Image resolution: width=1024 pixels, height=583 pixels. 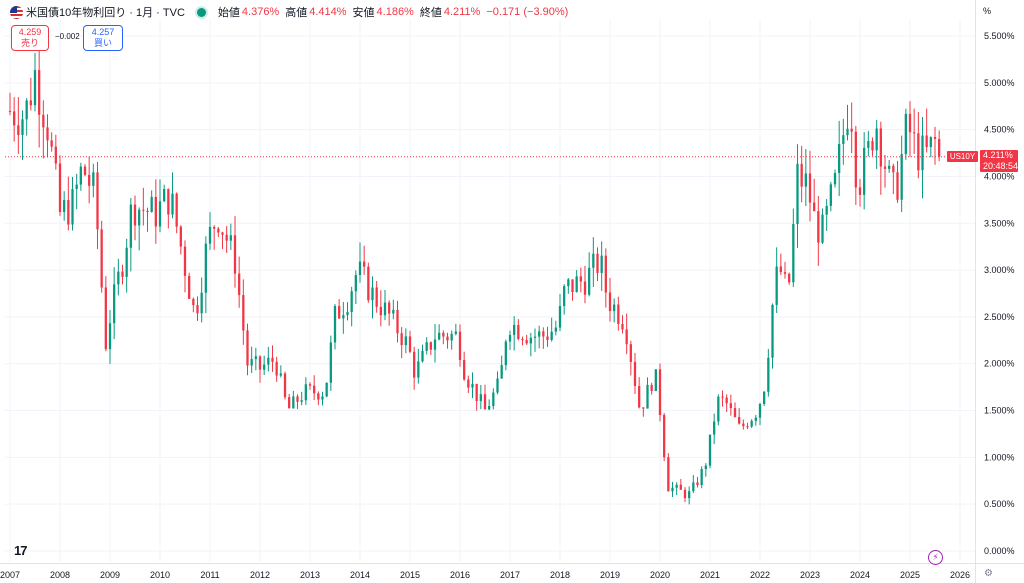 I want to click on symbol-badge: US10Y, so click(x=962, y=156).